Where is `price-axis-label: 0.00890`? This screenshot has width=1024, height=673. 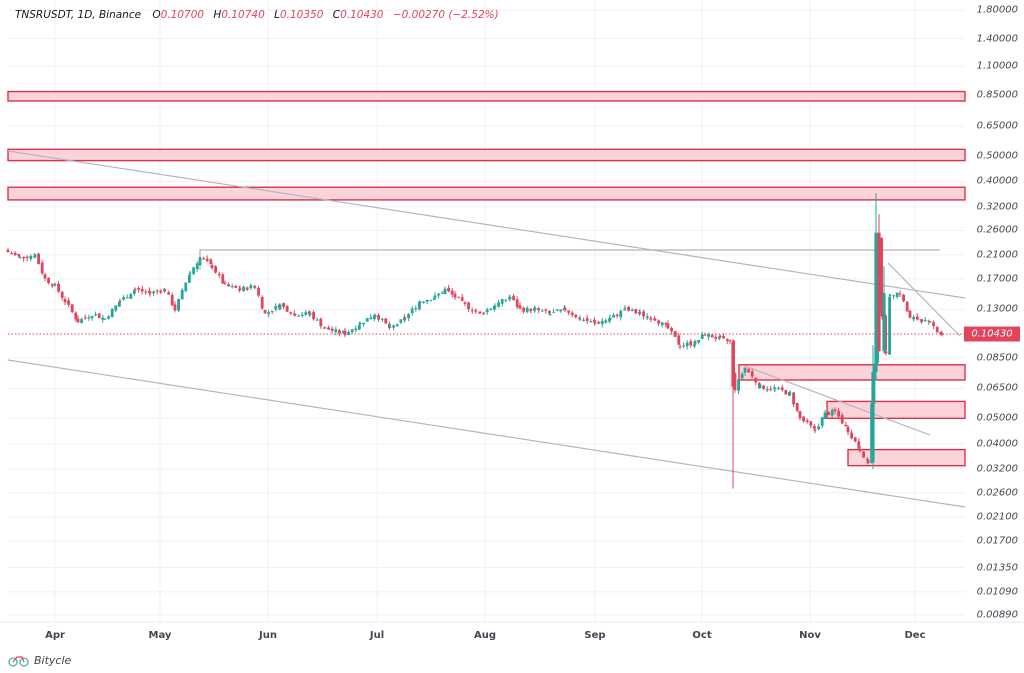
price-axis-label: 0.00890 is located at coordinates (997, 615).